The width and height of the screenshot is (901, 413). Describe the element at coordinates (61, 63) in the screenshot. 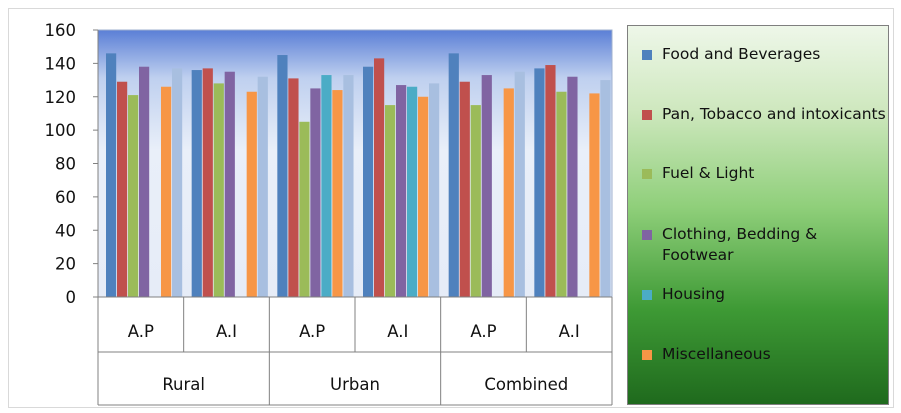

I see `y-tick-label: 140` at that location.